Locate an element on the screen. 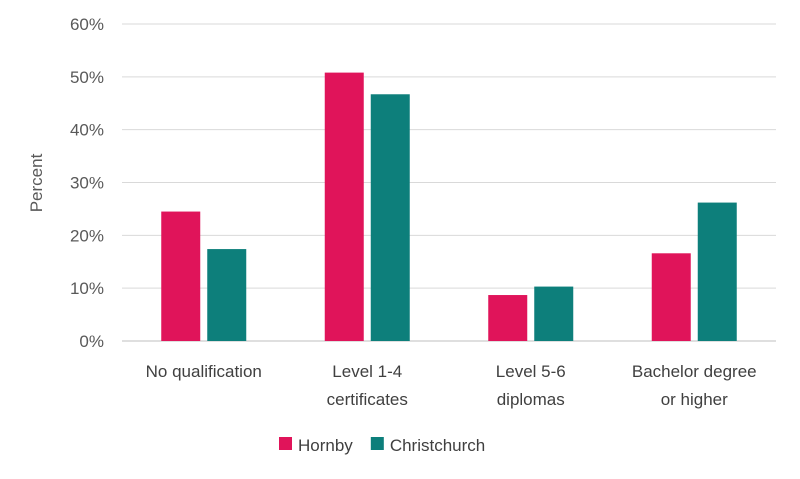  y-tick-label: 10% is located at coordinates (87, 288).